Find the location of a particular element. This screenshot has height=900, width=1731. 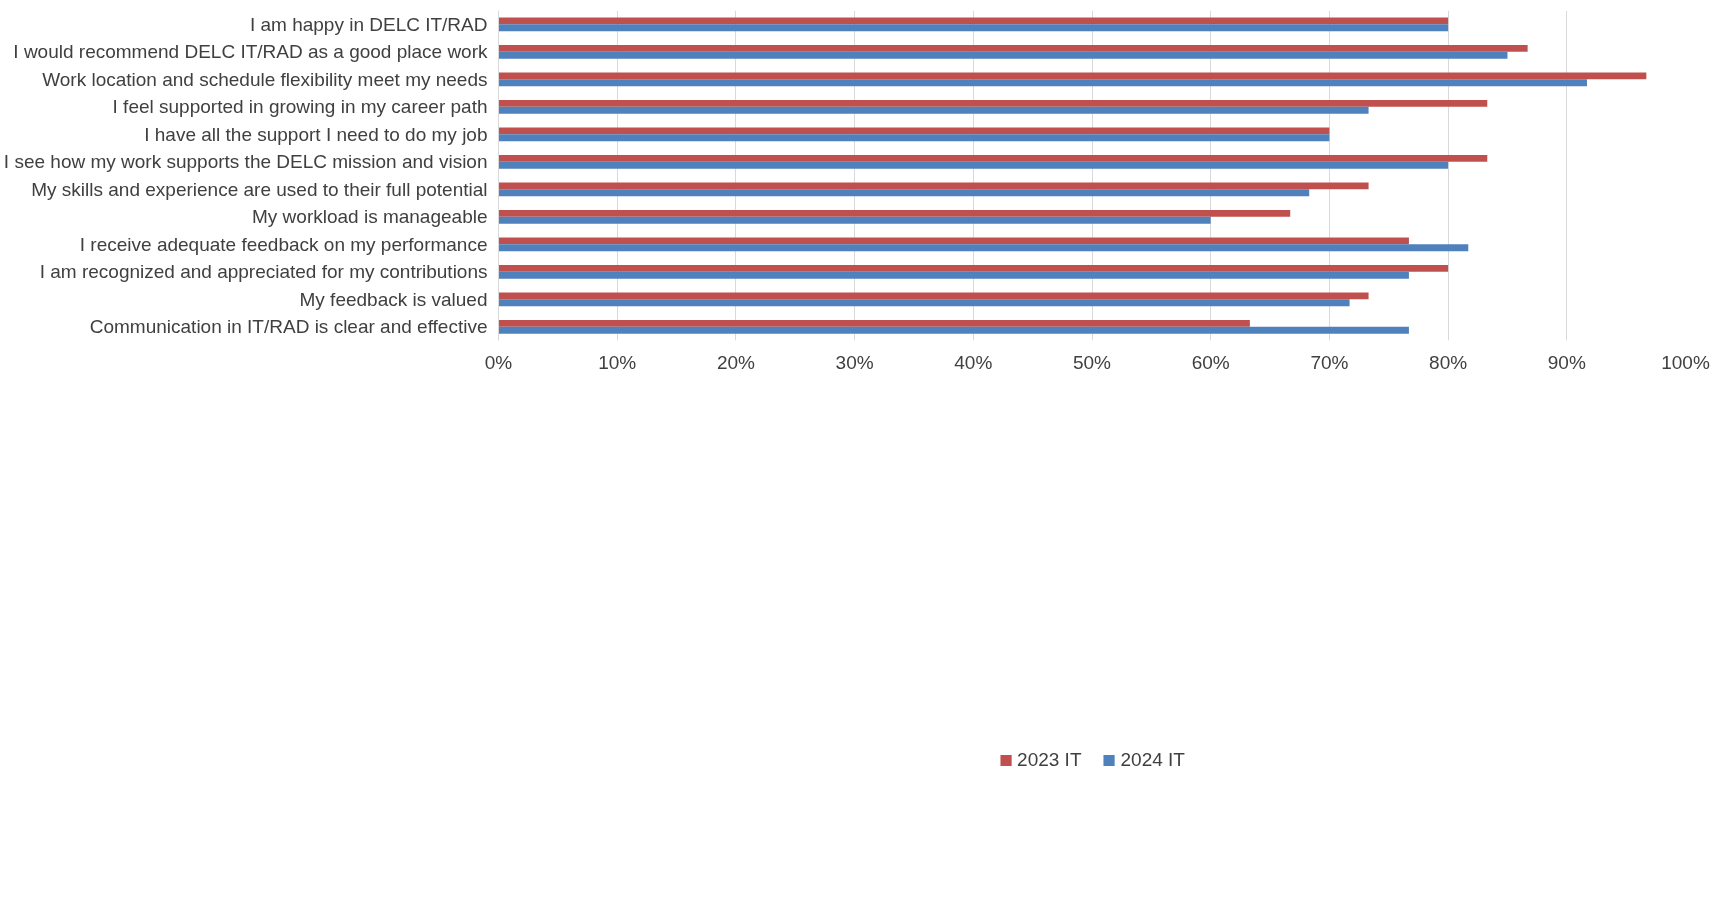

x-tick-label: 50% is located at coordinates (1092, 362).